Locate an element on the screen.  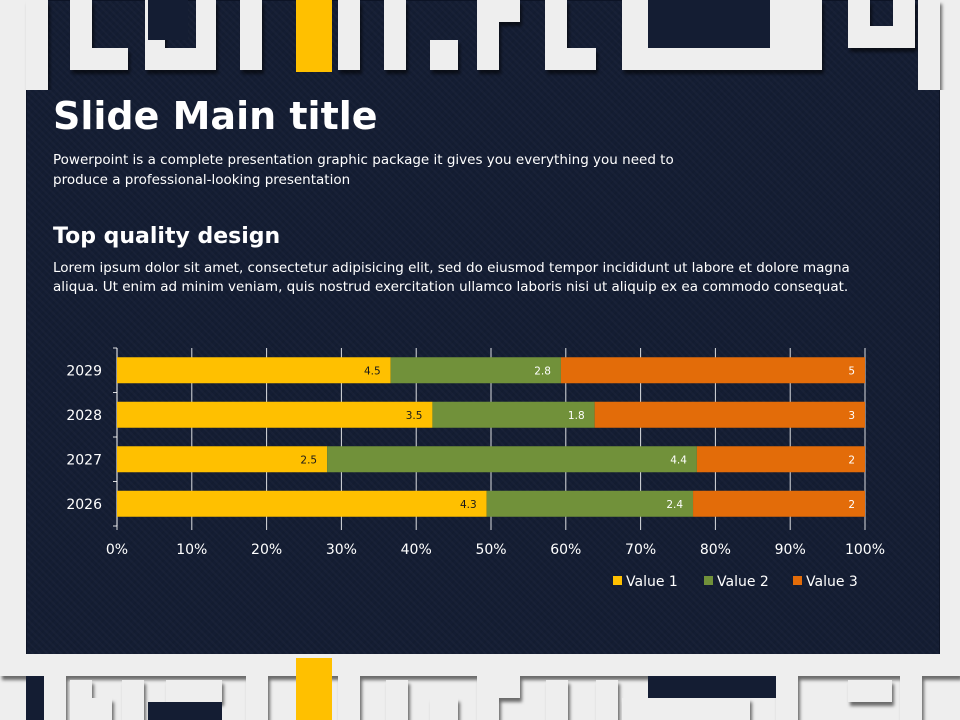
y-tick-label: 2028 is located at coordinates (84, 416).